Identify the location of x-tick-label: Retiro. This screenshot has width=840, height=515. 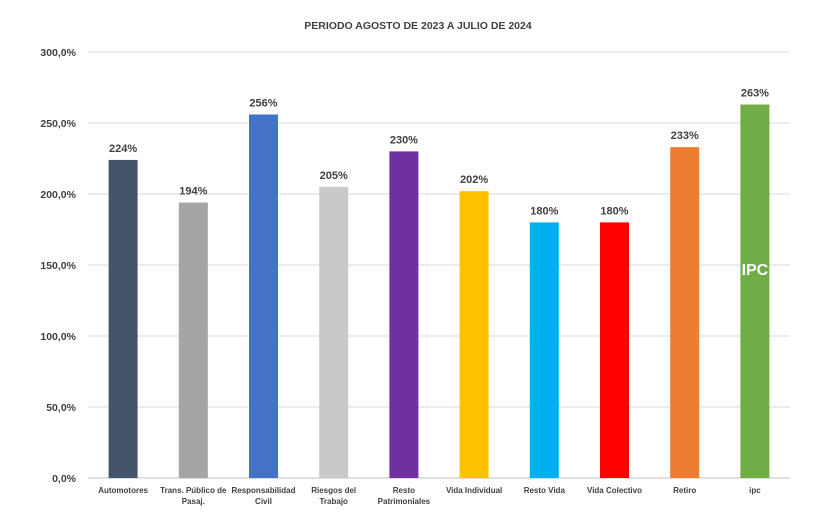
(684, 490).